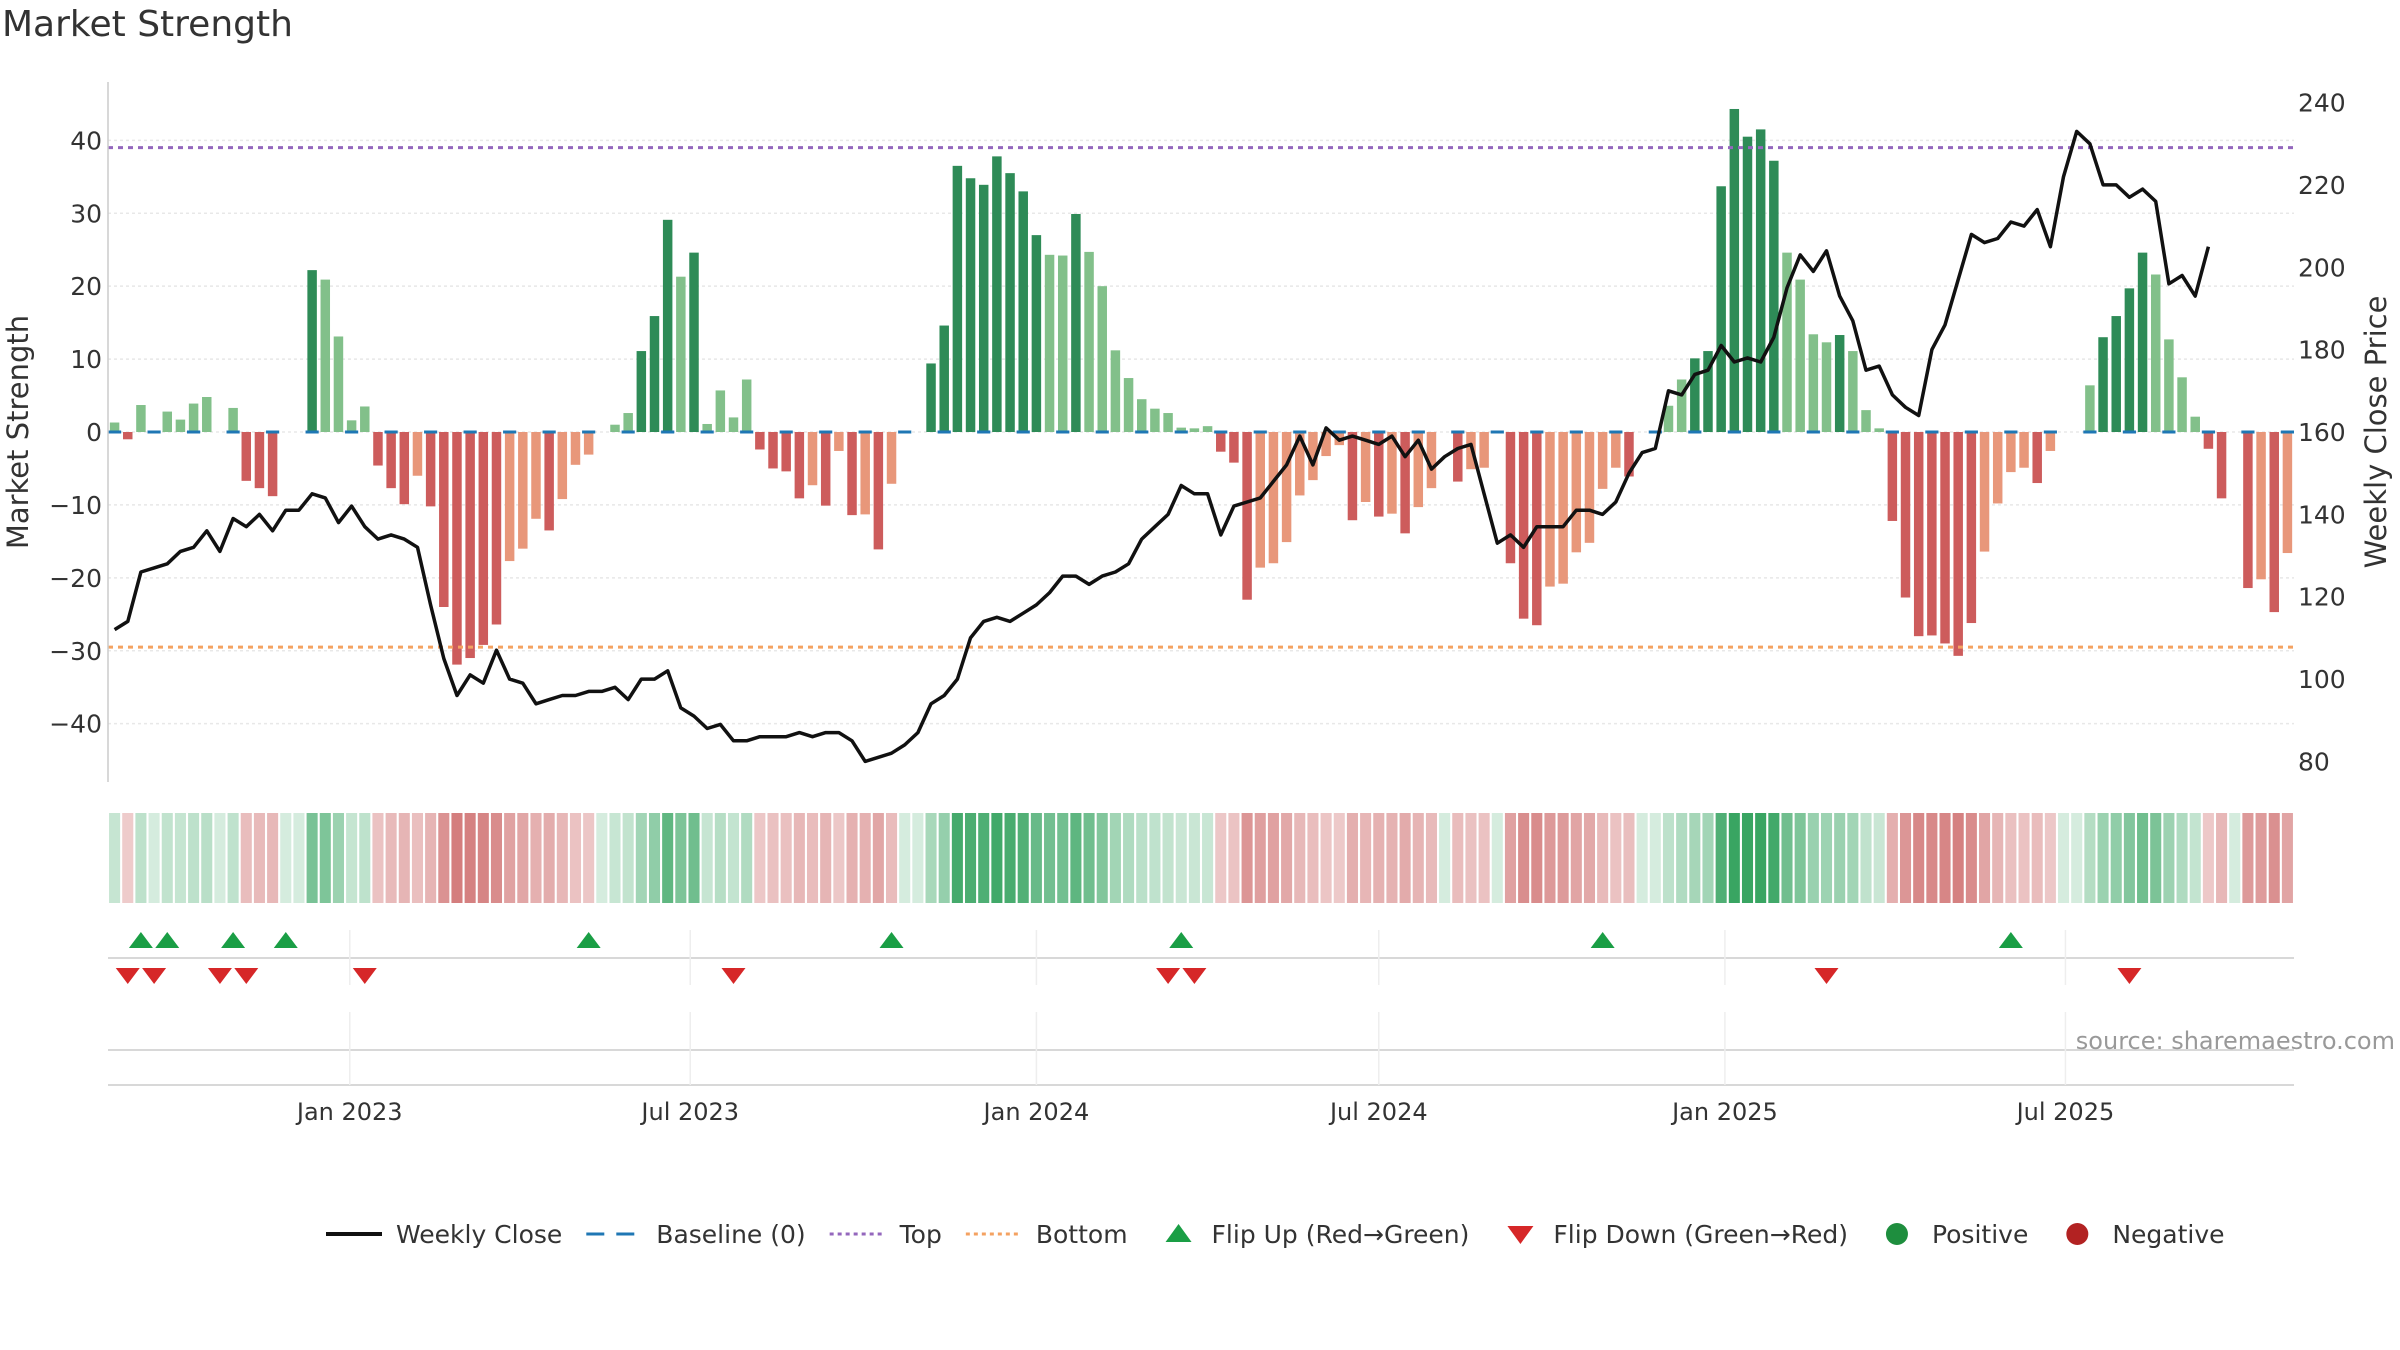 This screenshot has height=1350, width=2400. I want to click on y-tick-label: 0, so click(94, 432).